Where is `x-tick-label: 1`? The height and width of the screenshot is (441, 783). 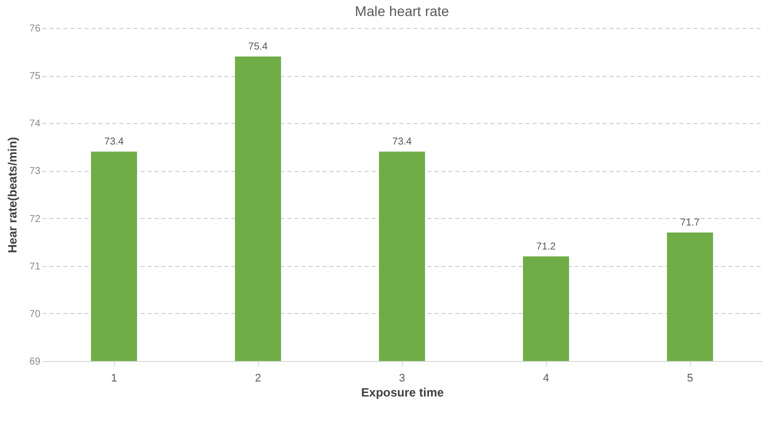
x-tick-label: 1 is located at coordinates (114, 378).